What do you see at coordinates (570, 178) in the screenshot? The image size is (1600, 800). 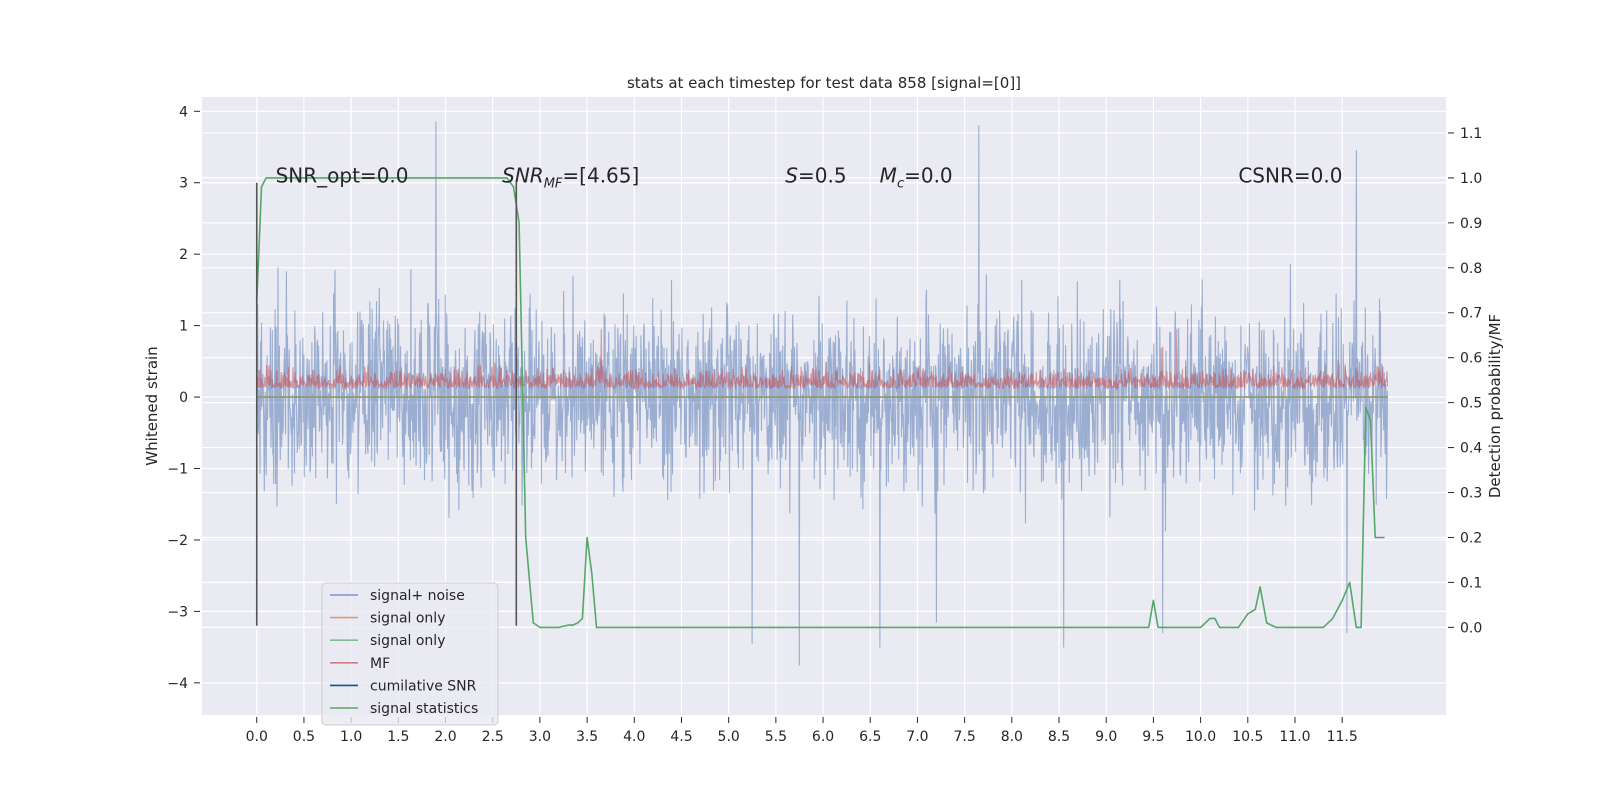 I see `annotation-1: SNRMF=[4.65]` at bounding box center [570, 178].